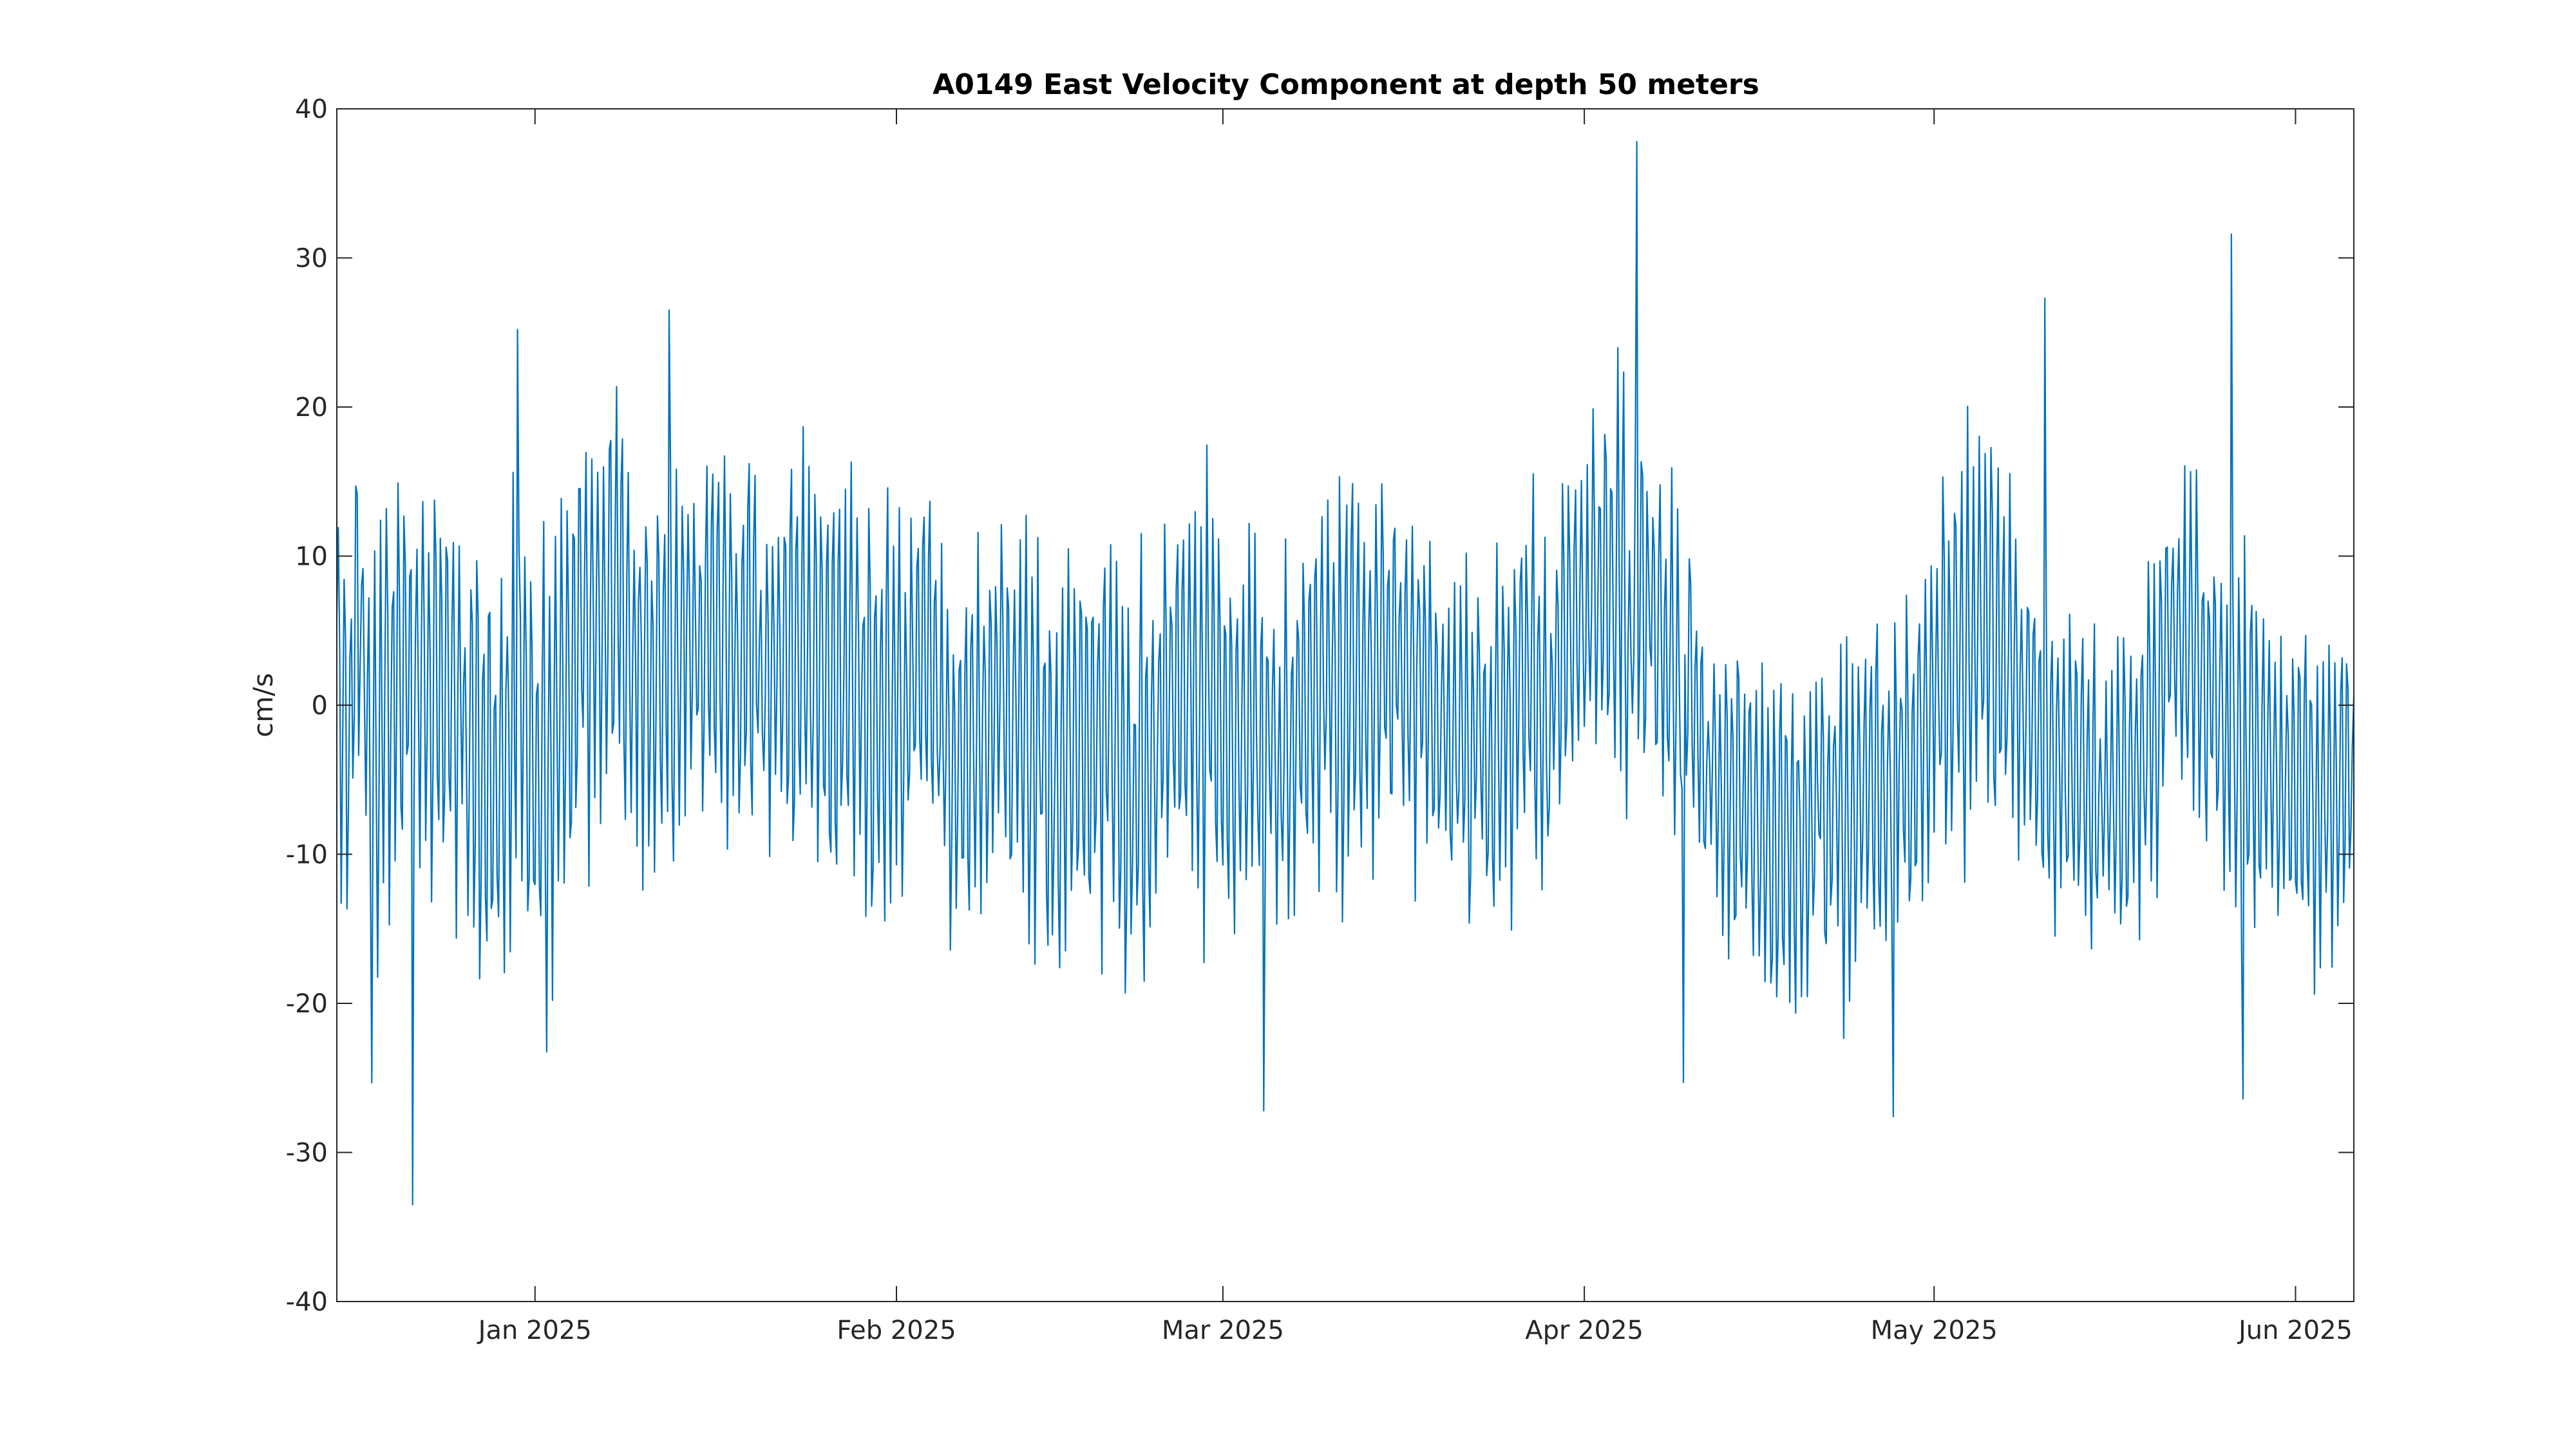  I want to click on x-tick-label: Apr 2025, so click(1584, 1331).